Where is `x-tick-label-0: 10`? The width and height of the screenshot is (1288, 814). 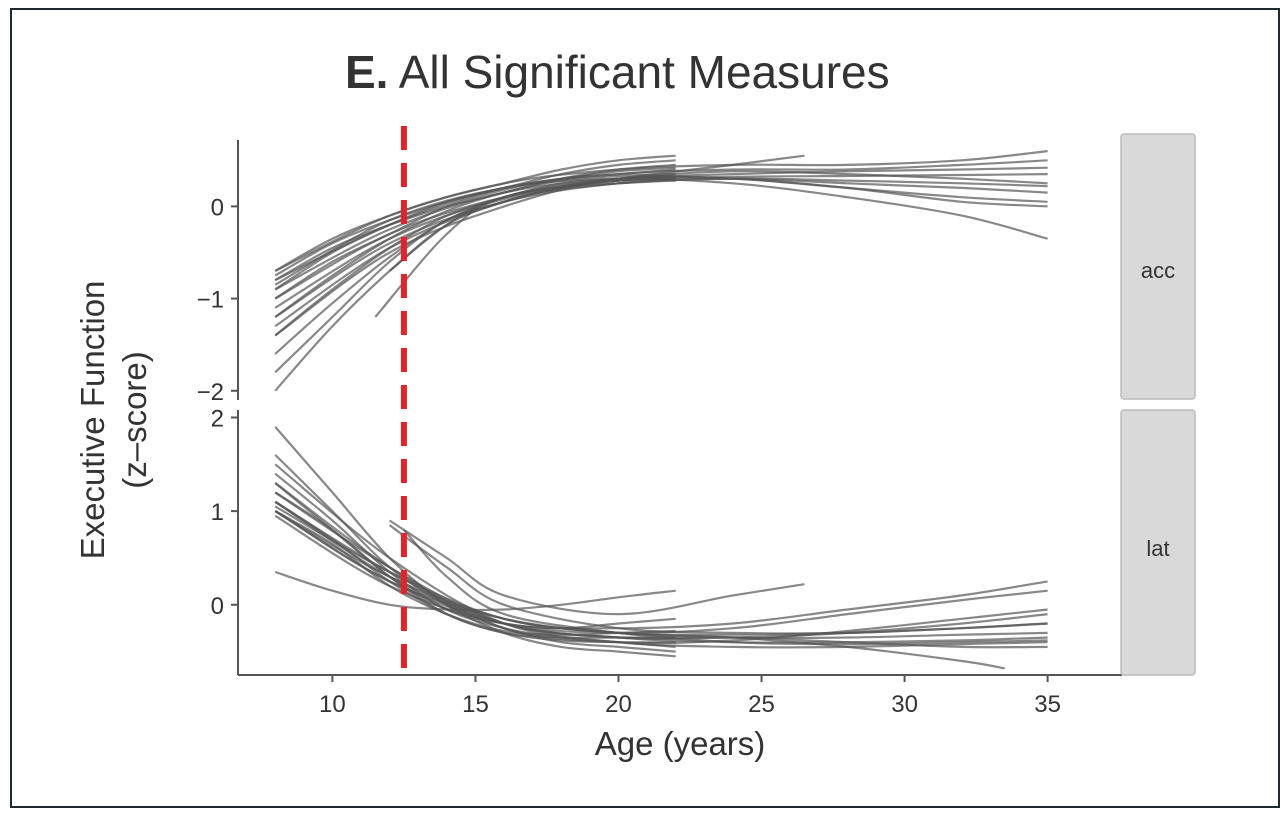
x-tick-label-0: 10 is located at coordinates (332, 704).